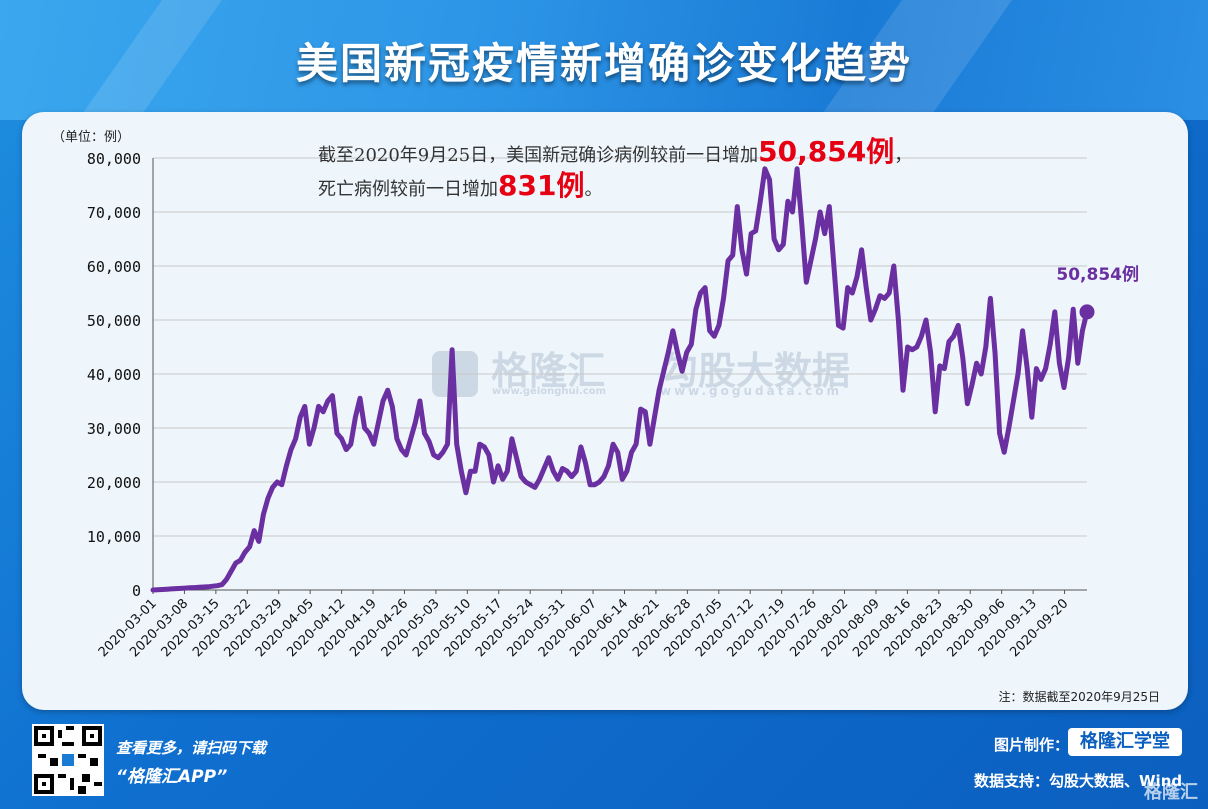  I want to click on header-band, so click(604, 60).